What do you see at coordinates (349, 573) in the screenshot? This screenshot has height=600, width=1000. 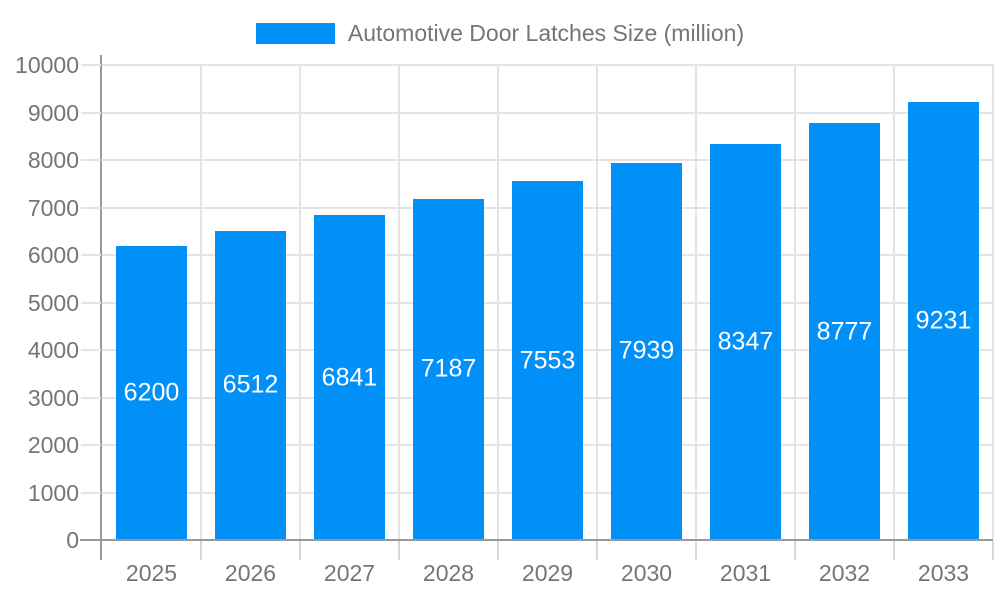 I see `x-tick-label: 2027` at bounding box center [349, 573].